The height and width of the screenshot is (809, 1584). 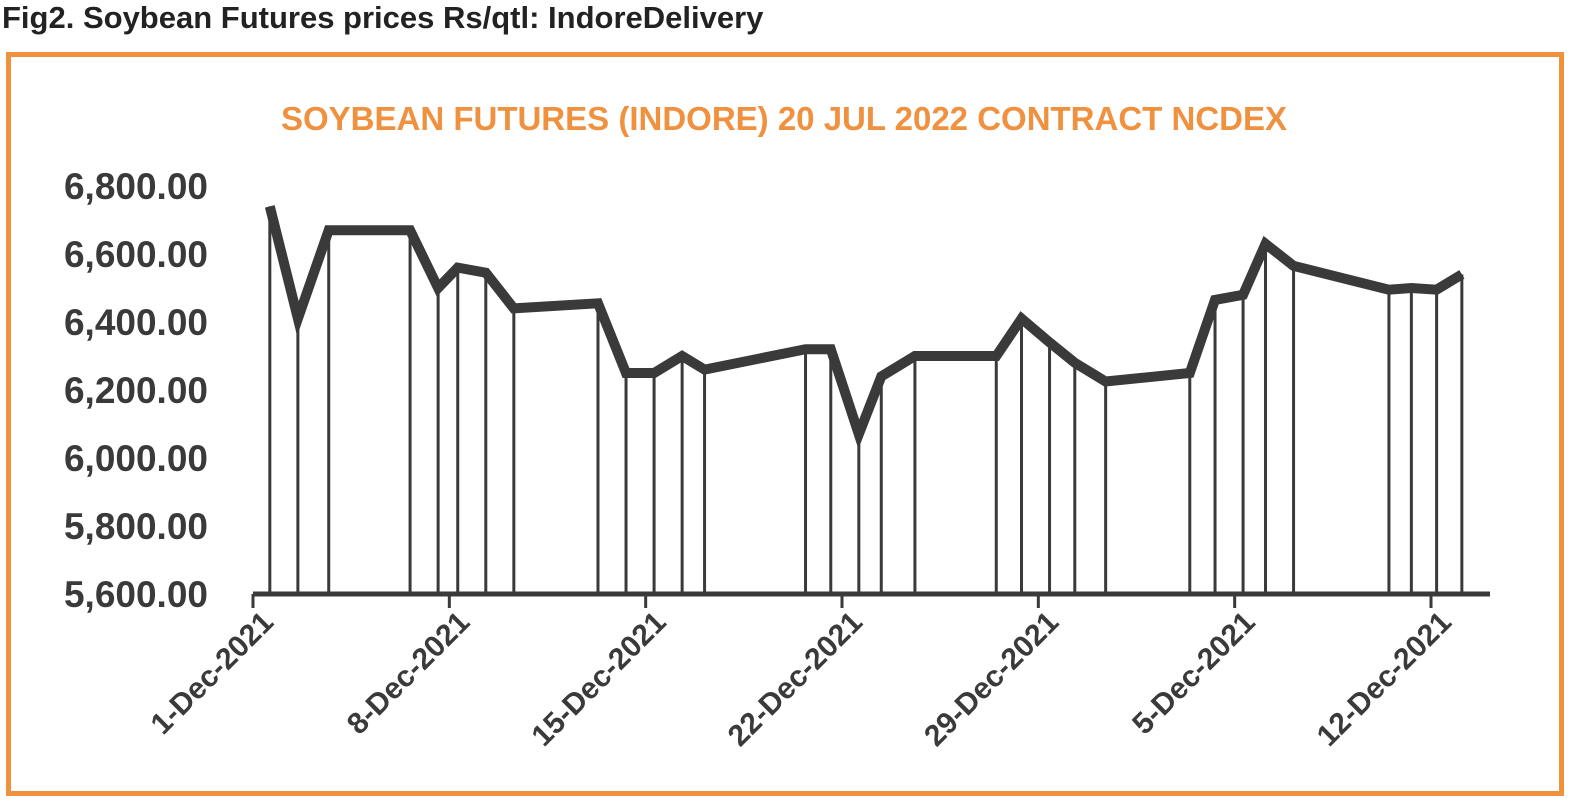 I want to click on x-tick-label: 5-Dec-2021, so click(x=1193, y=673).